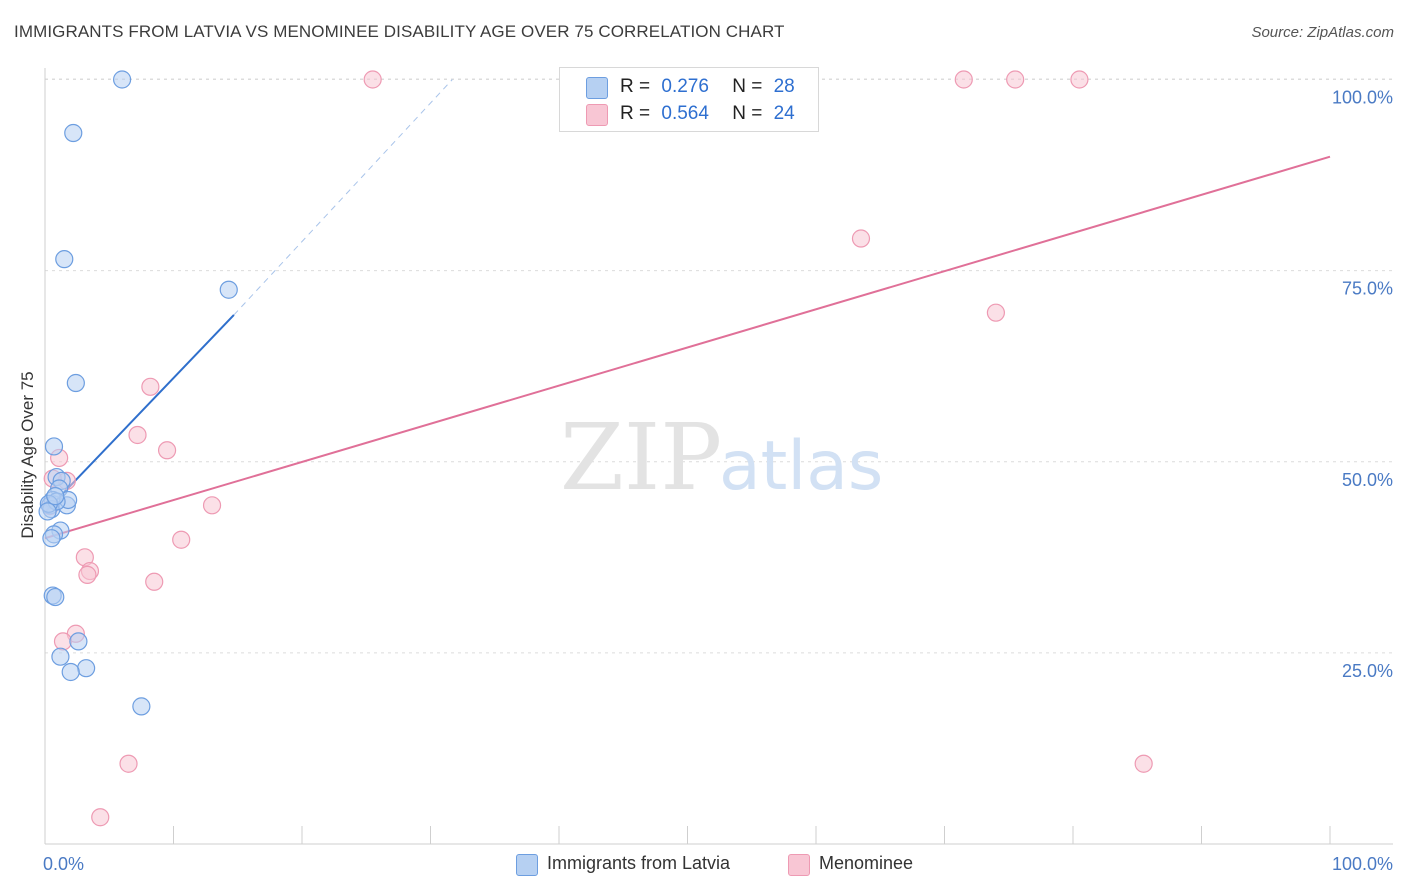  I want to click on y-tick-label: 50.0%, so click(1367, 480).